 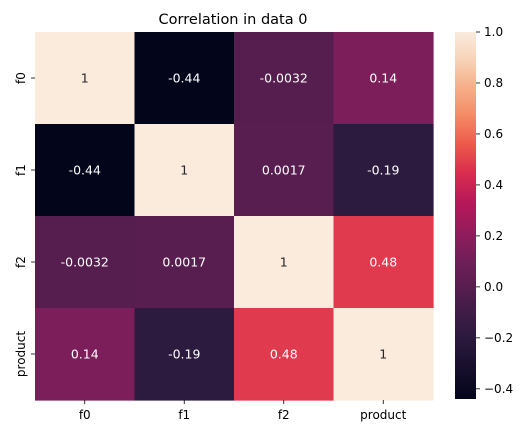 What do you see at coordinates (24, 224) in the screenshot?
I see `y-axis: f0 f1 f2 product` at bounding box center [24, 224].